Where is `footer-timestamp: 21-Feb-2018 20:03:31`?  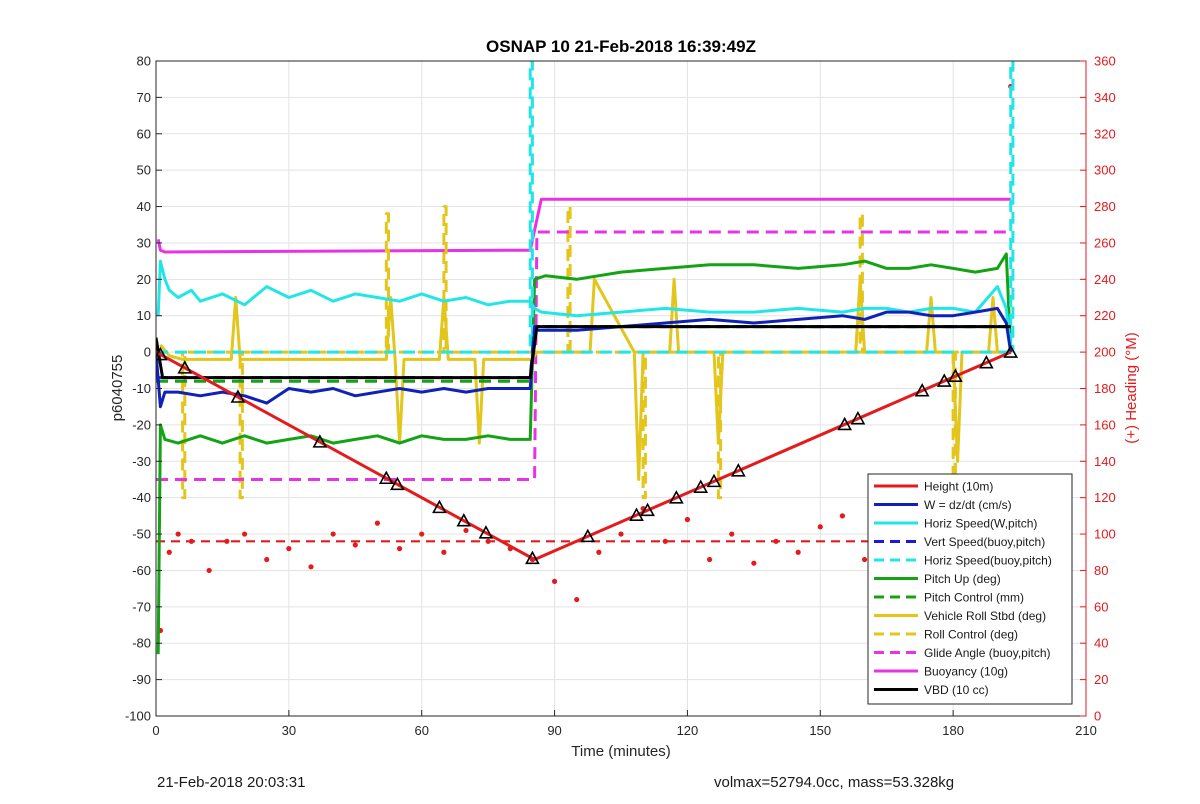 footer-timestamp: 21-Feb-2018 20:03:31 is located at coordinates (231, 782).